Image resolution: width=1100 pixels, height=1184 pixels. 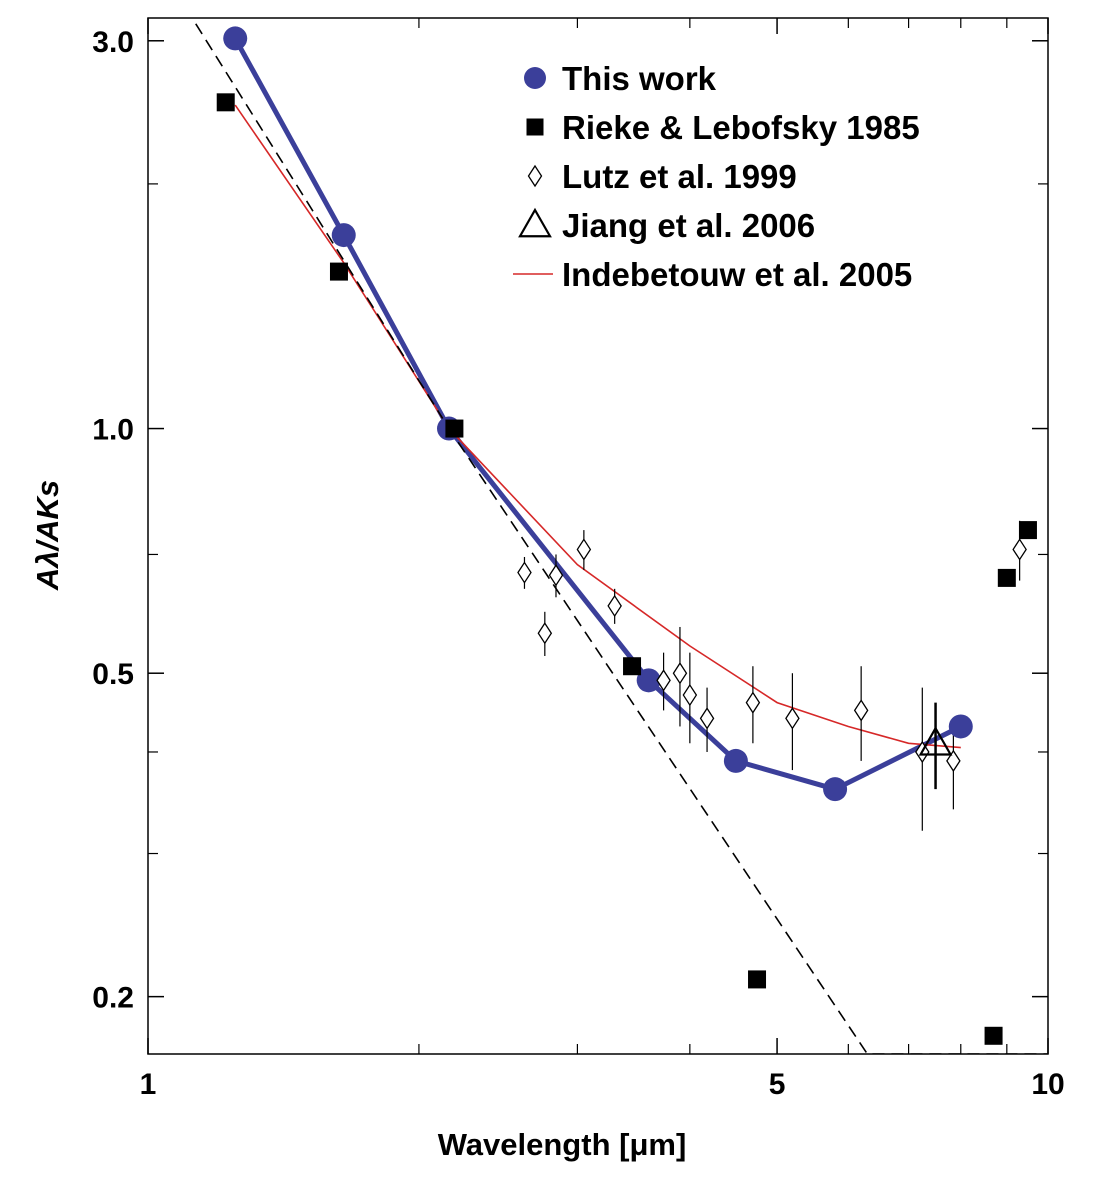 I want to click on legend-marker-jiang-et-al-2006, so click(x=535, y=222).